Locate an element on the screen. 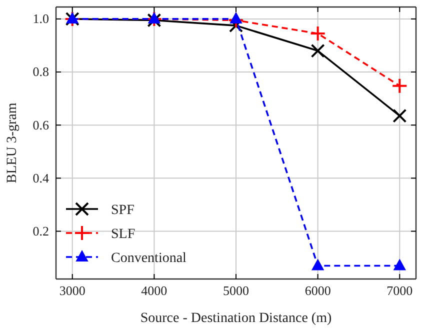 The image size is (423, 330). y-tick-label: 0.6 is located at coordinates (41, 124).